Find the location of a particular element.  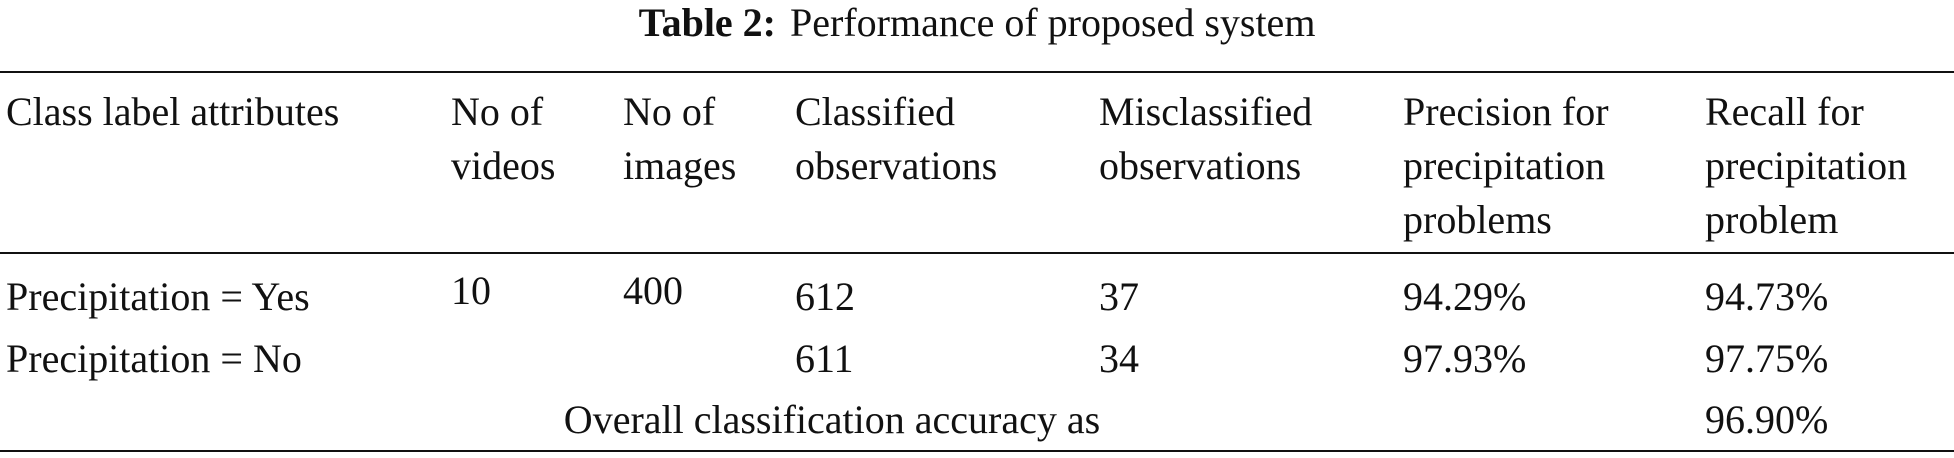

header-cell: problems is located at coordinates (1477, 219).